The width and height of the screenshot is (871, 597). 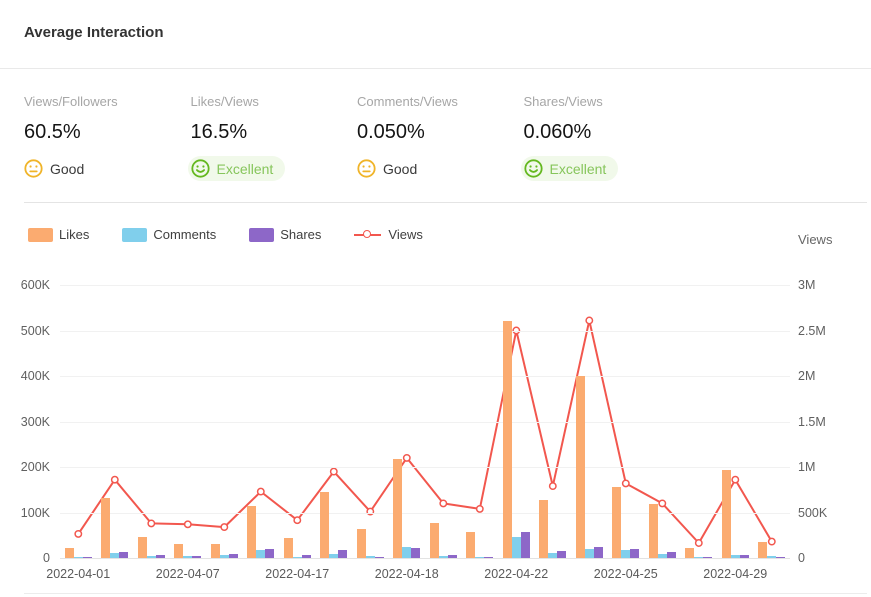 I want to click on legend-item-likes: Likes, so click(x=58, y=234).